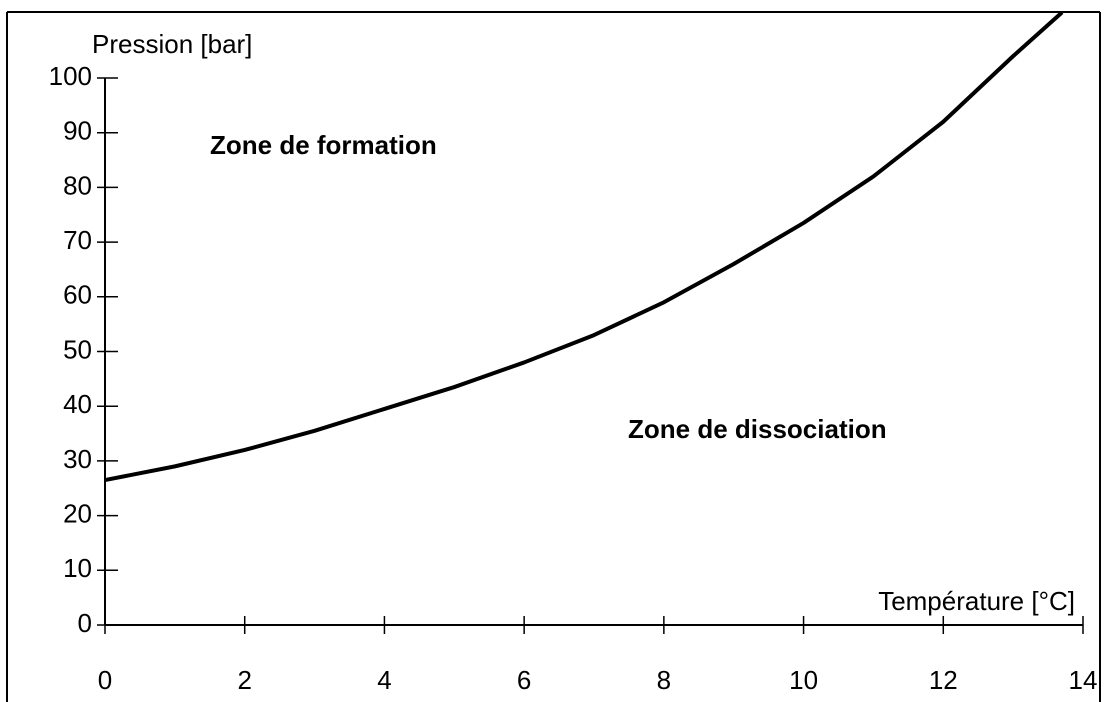 The image size is (1105, 702). What do you see at coordinates (77, 459) in the screenshot?
I see `y-tick-label: 30` at bounding box center [77, 459].